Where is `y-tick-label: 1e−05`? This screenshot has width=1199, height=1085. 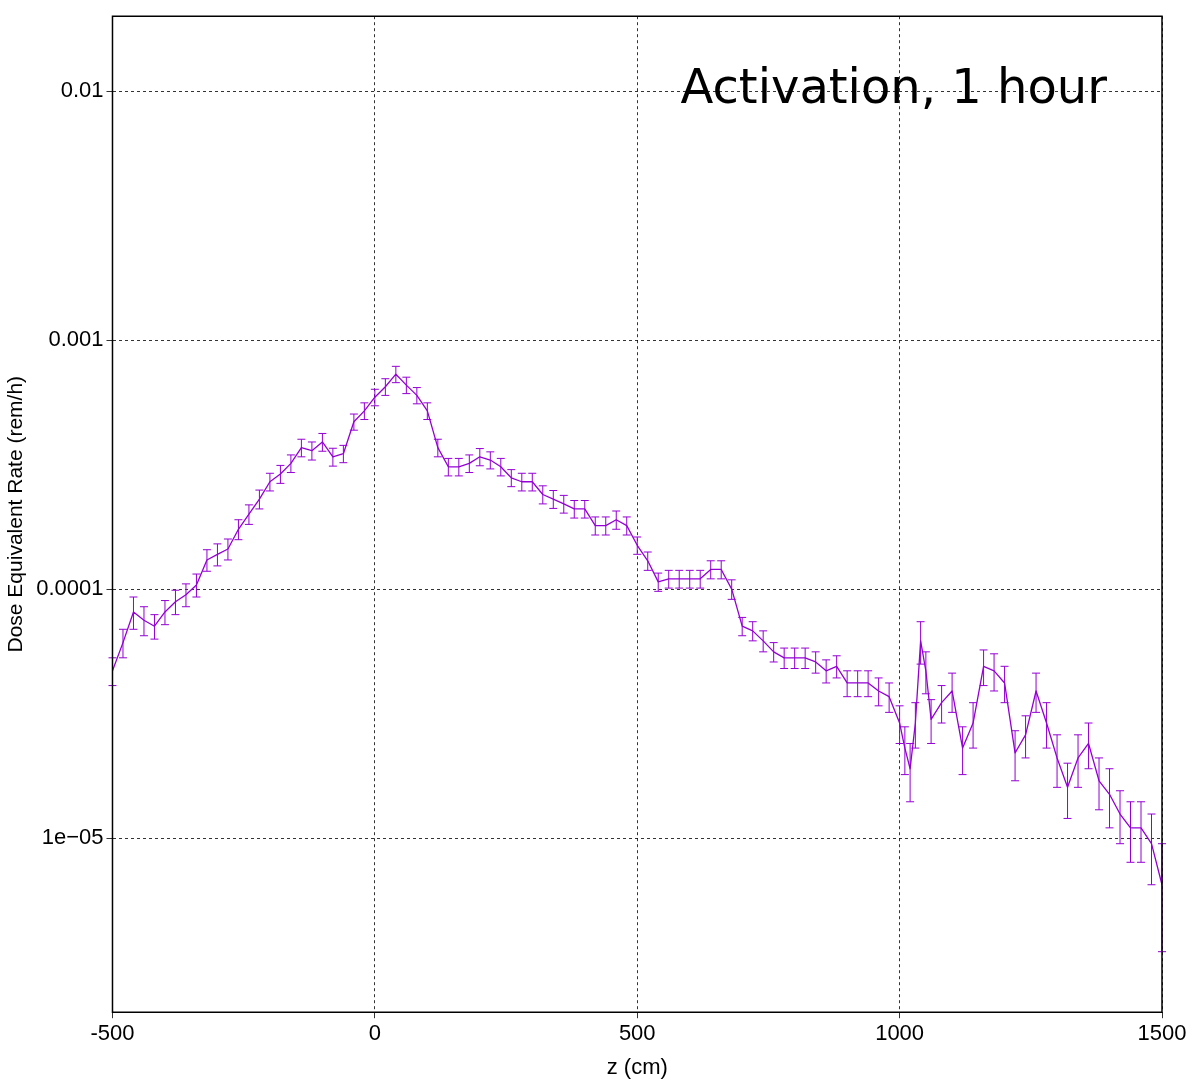 y-tick-label: 1e−05 is located at coordinates (72, 837).